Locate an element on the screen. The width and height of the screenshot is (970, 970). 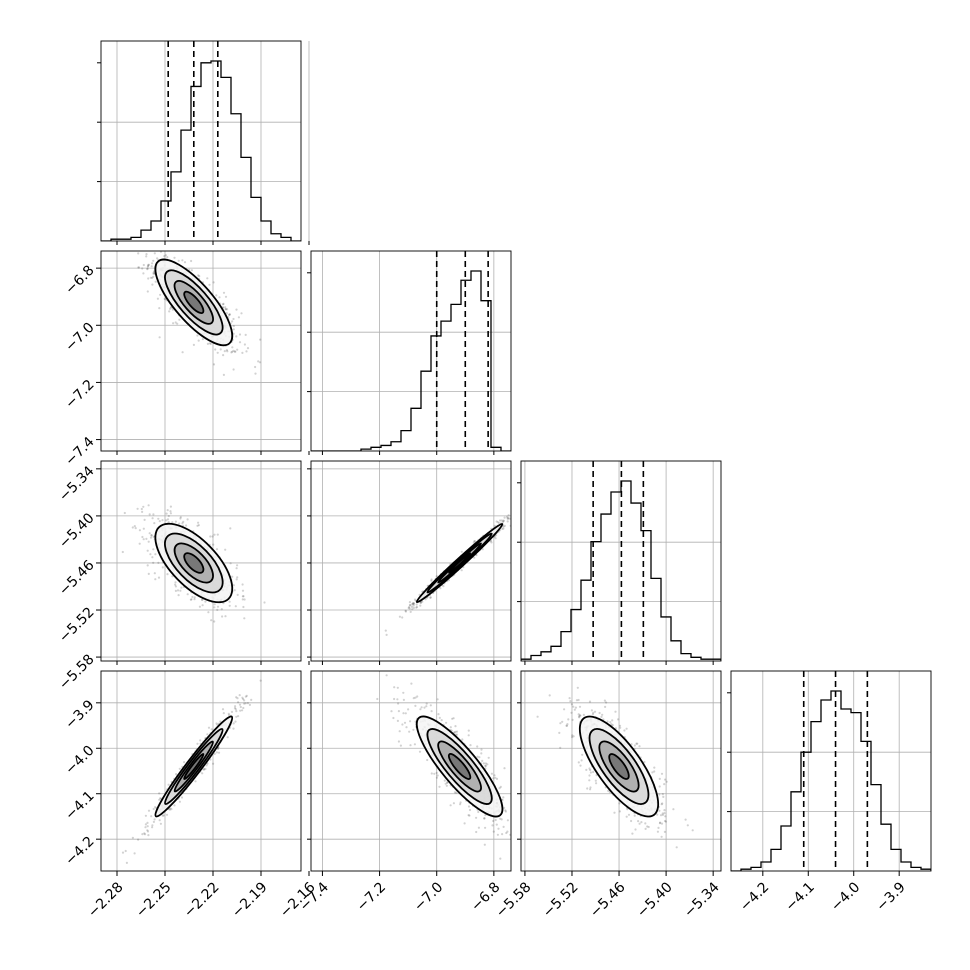
x-tick-label: −5.46 is located at coordinates (608, 900).